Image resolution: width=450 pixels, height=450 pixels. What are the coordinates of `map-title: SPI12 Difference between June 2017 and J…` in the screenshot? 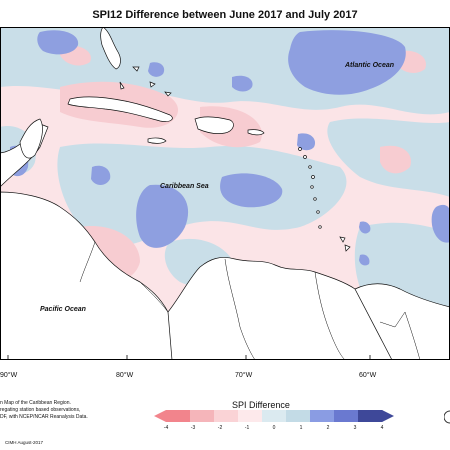 It's located at (225, 15).